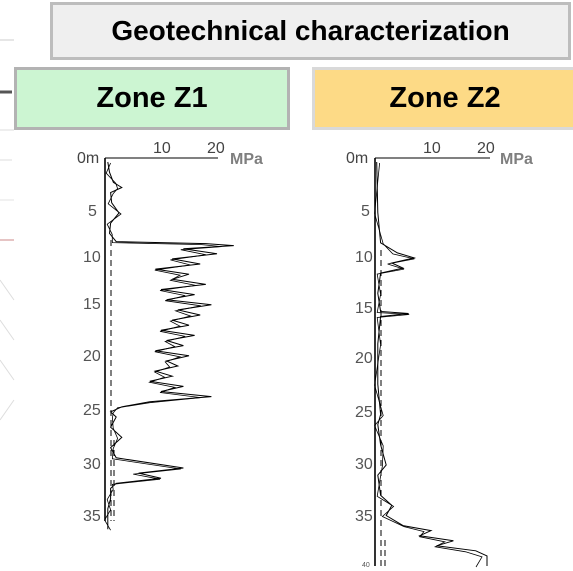 The image size is (573, 571). I want to click on z1-depth-15: 15, so click(92, 304).